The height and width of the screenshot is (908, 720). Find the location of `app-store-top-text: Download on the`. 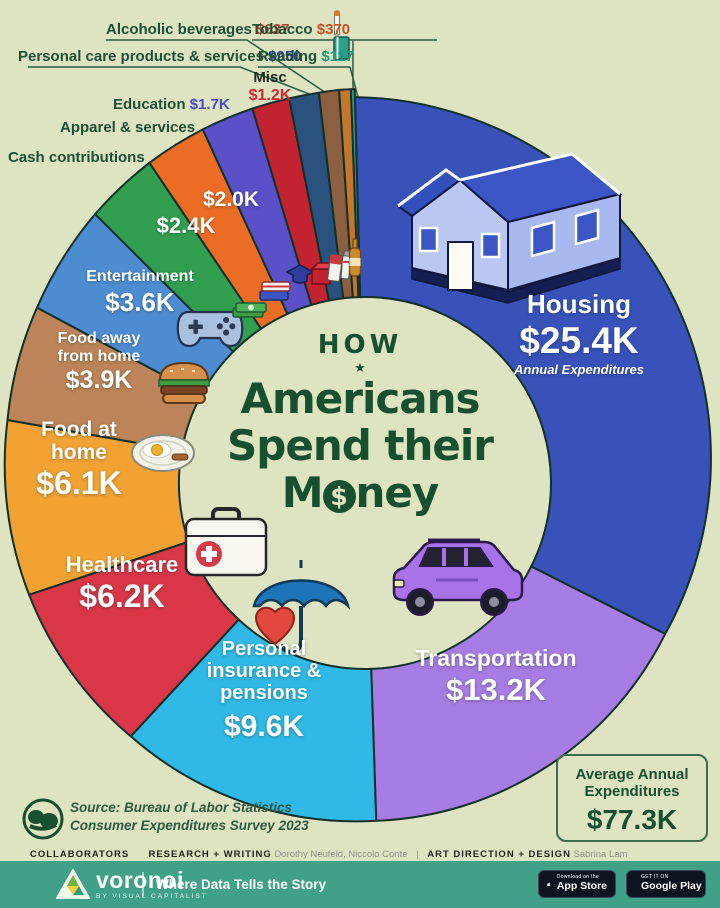

app-store-top-text: Download on the is located at coordinates (577, 877).